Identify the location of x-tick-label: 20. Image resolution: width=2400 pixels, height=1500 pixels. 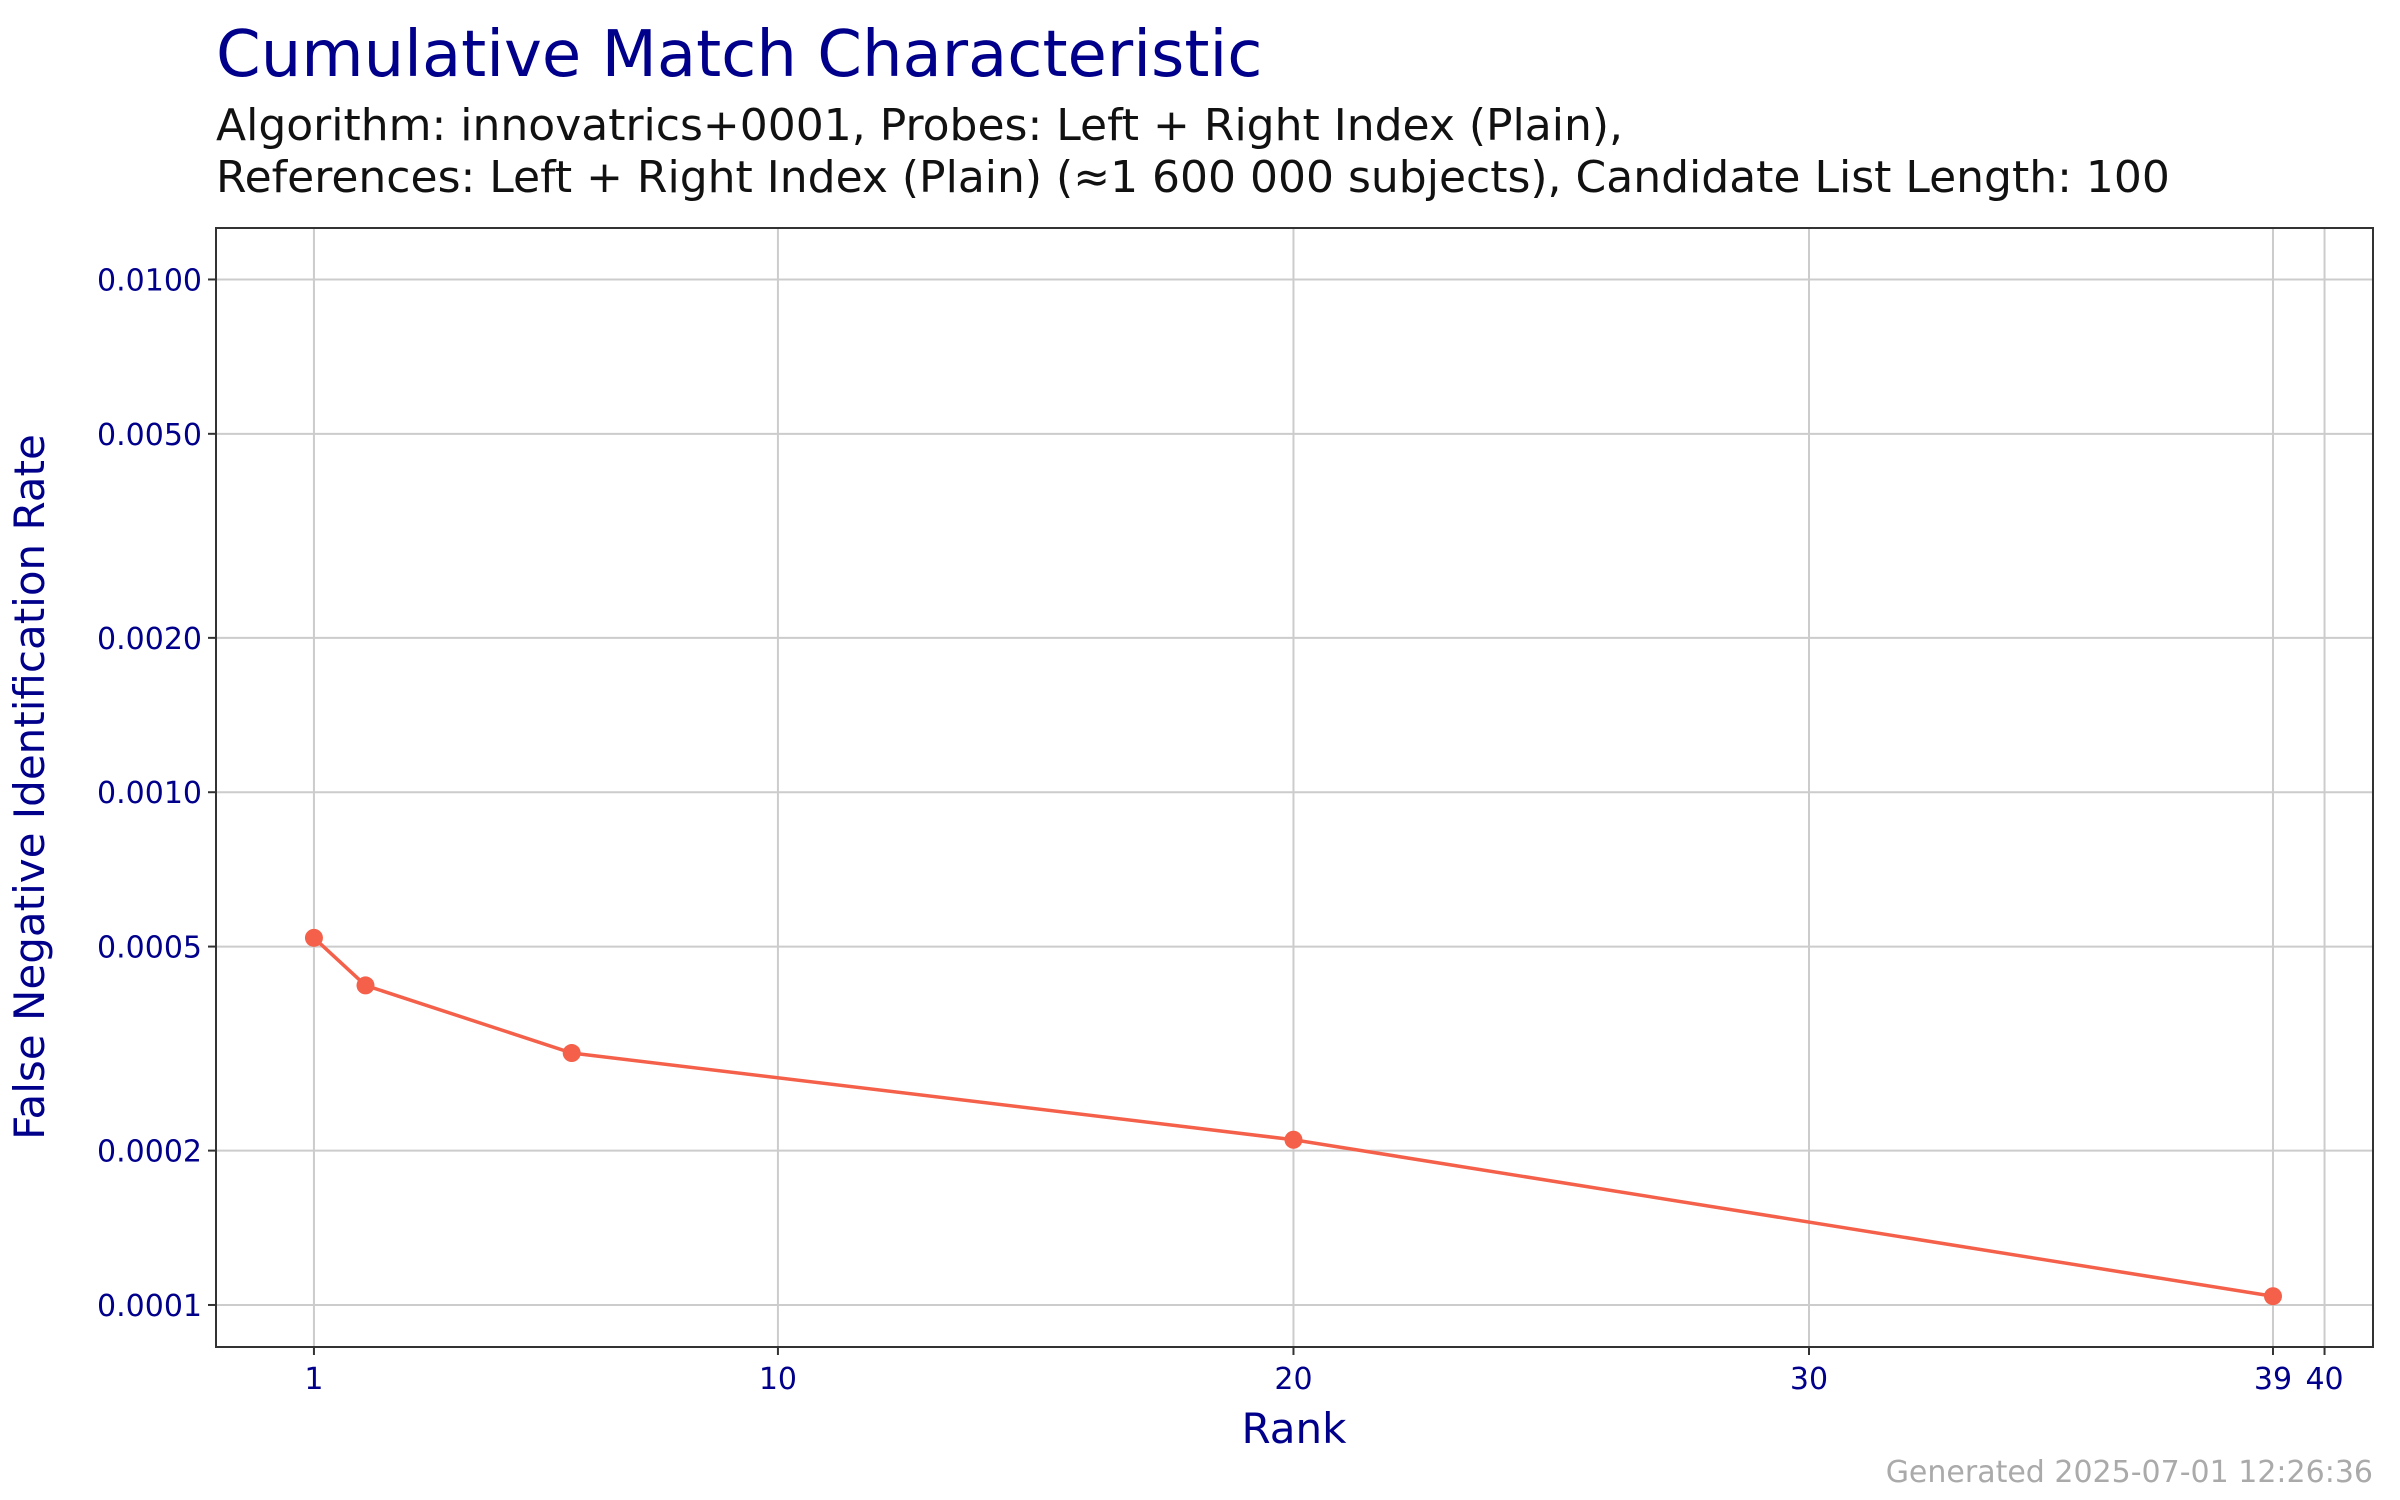
(1293, 1379).